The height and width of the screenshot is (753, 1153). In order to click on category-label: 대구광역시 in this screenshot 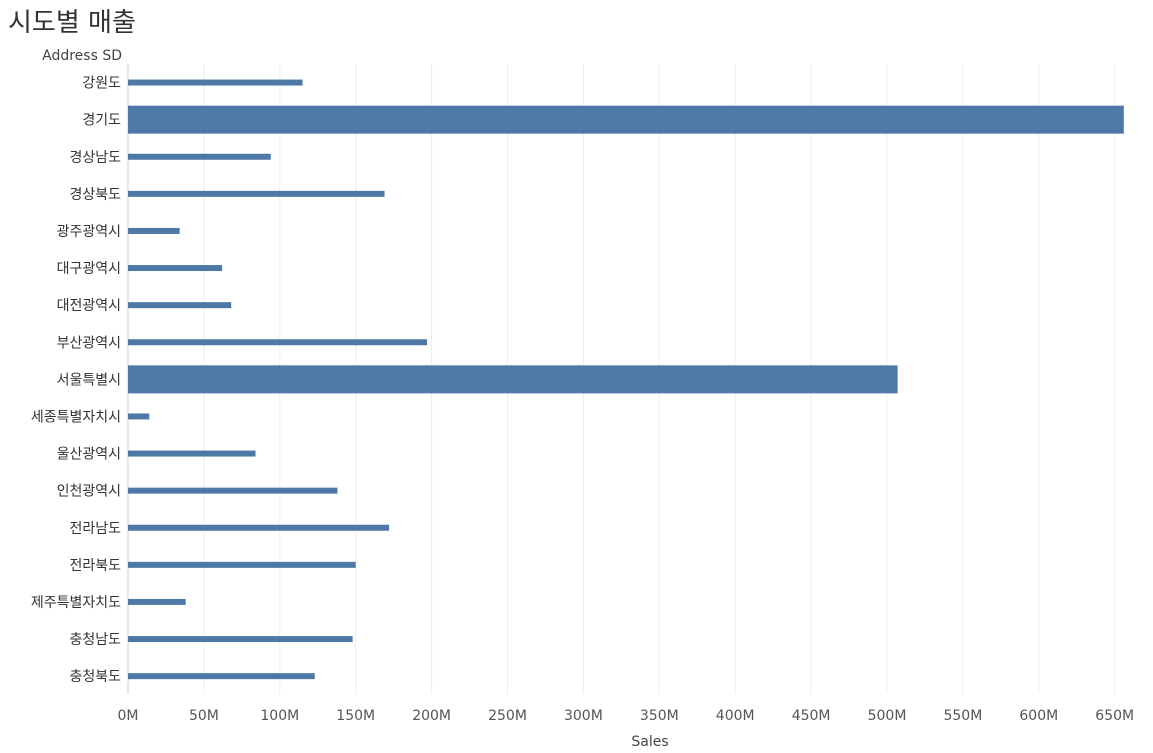, I will do `click(89, 269)`.